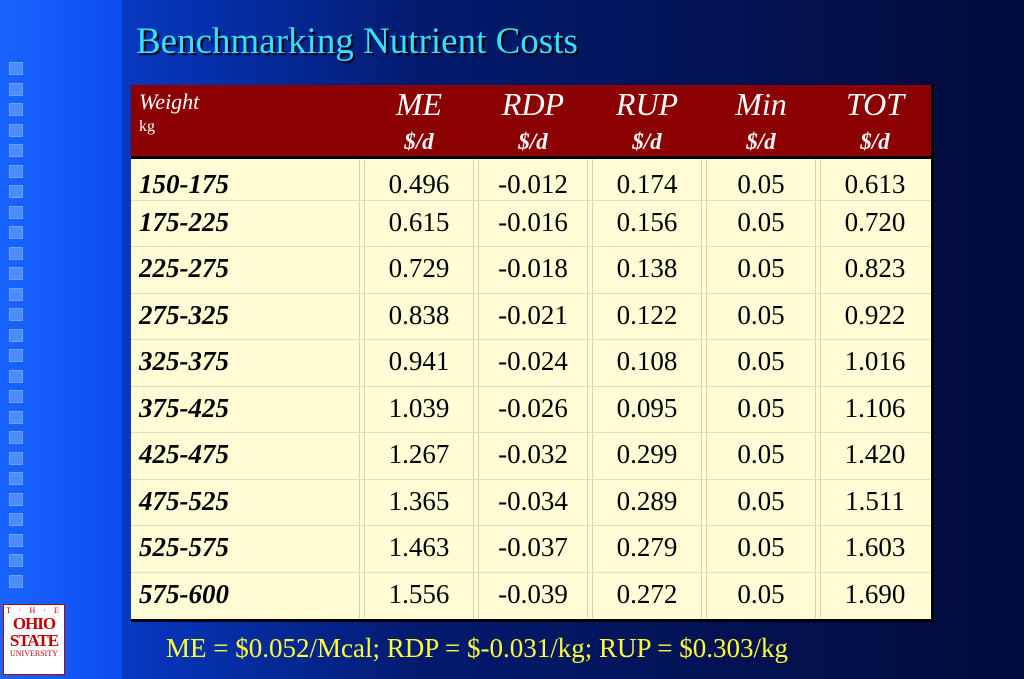  What do you see at coordinates (647, 594) in the screenshot?
I see `value-cell: 0.272` at bounding box center [647, 594].